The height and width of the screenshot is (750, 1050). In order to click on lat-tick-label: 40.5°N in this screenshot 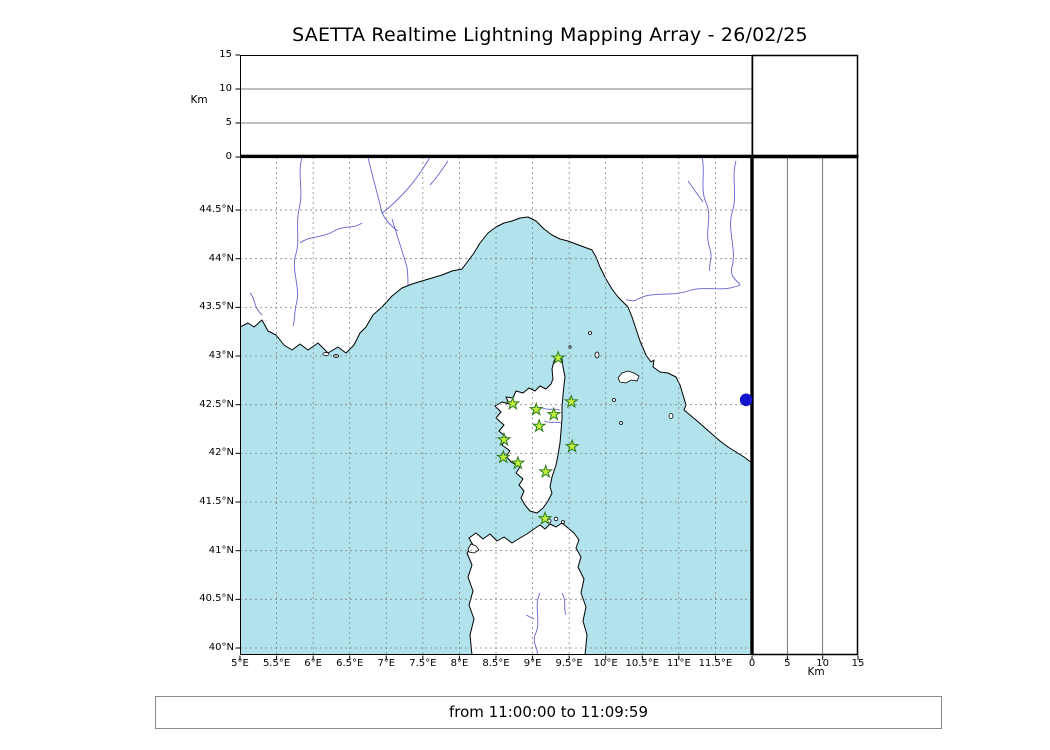, I will do `click(216, 599)`.